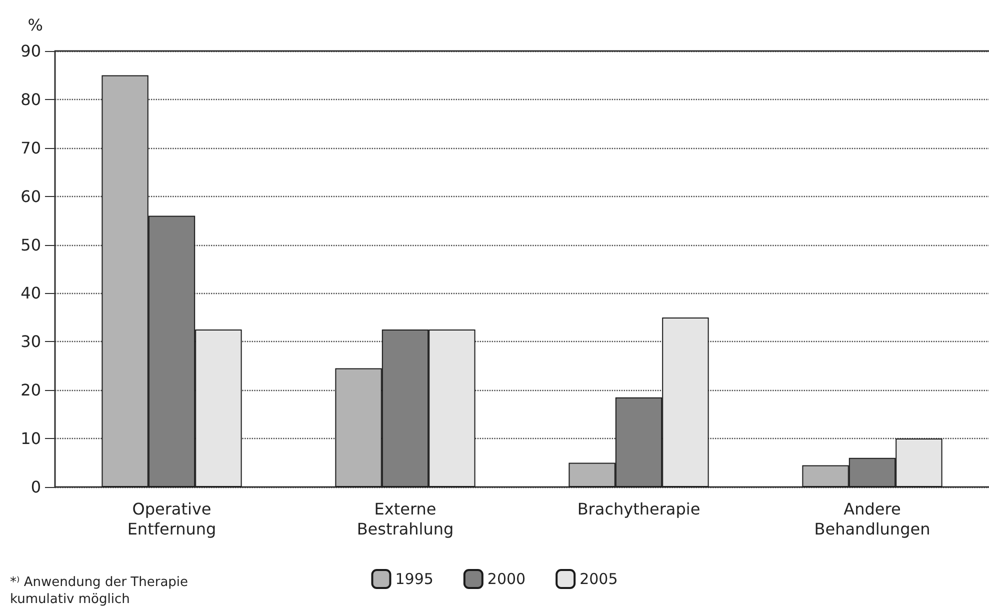 The image size is (989, 616). I want to click on legend-label: 1995, so click(414, 579).